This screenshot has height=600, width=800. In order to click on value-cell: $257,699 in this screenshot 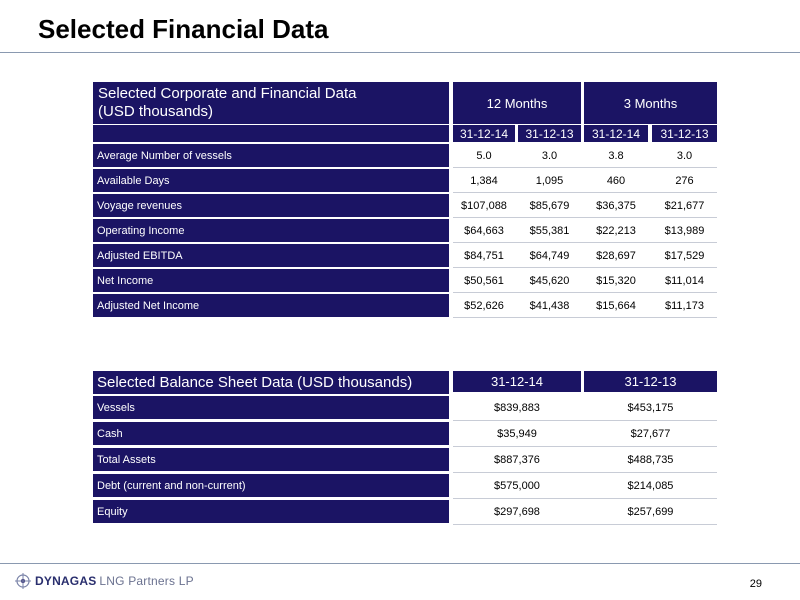, I will do `click(650, 511)`.